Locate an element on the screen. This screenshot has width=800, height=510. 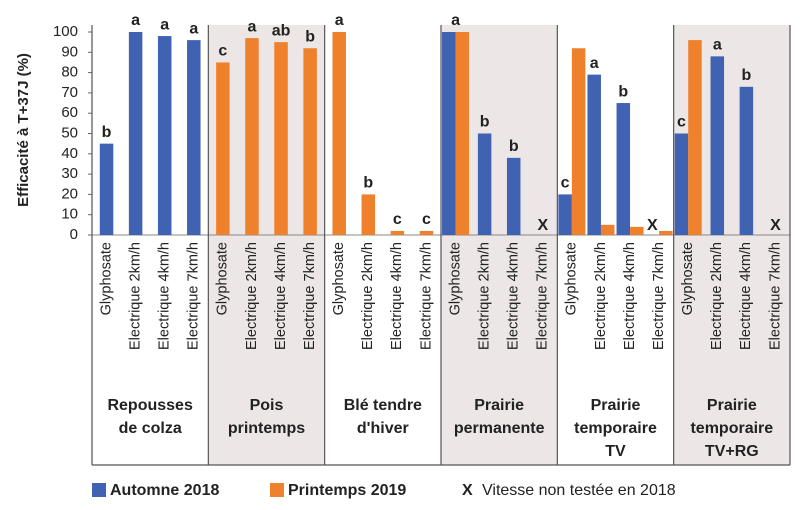
legend-label: Automne 2018 is located at coordinates (164, 490).